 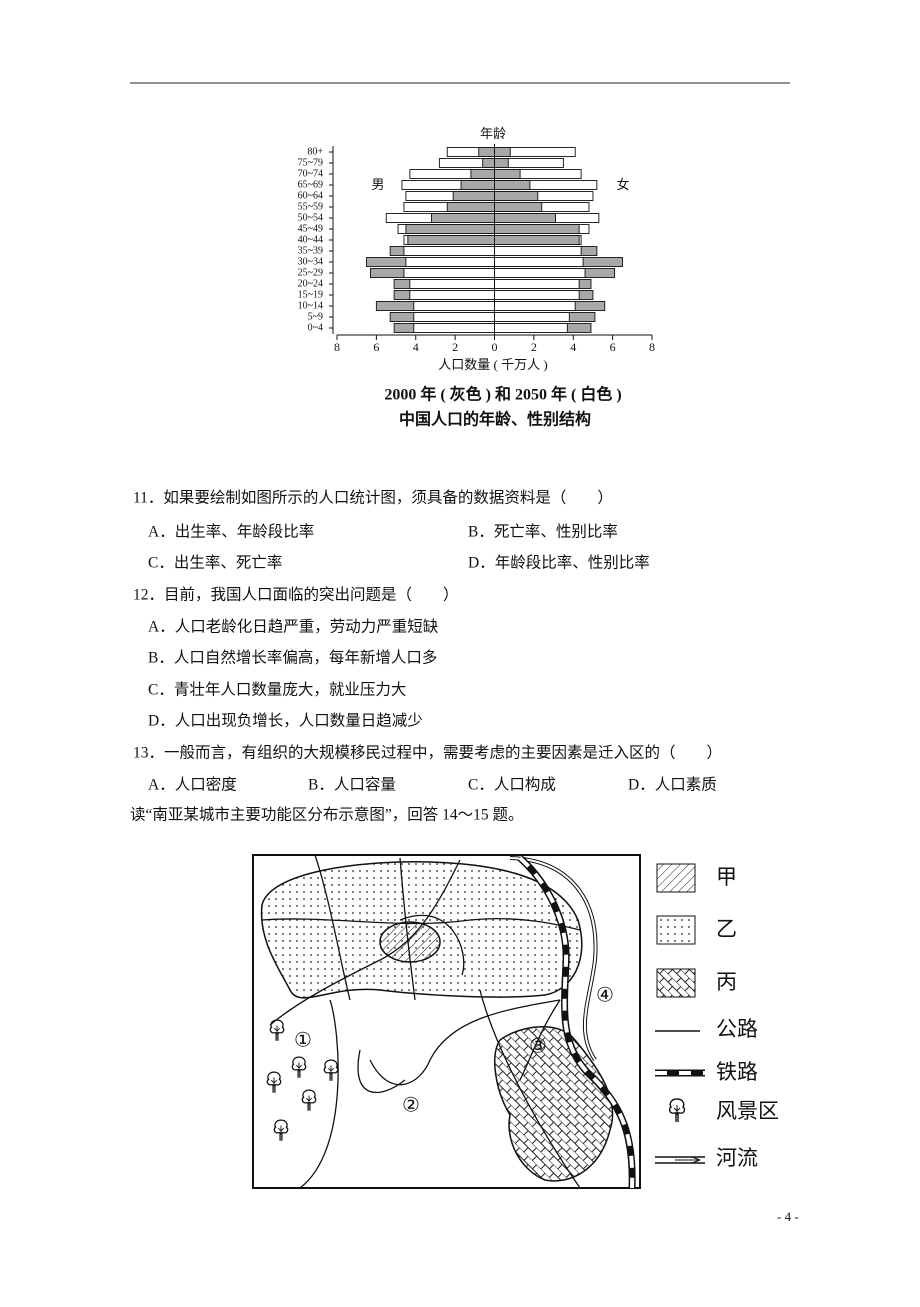 What do you see at coordinates (492, 364) in the screenshot?
I see `x-axis-label: 人口数量 ( 千万人 )` at bounding box center [492, 364].